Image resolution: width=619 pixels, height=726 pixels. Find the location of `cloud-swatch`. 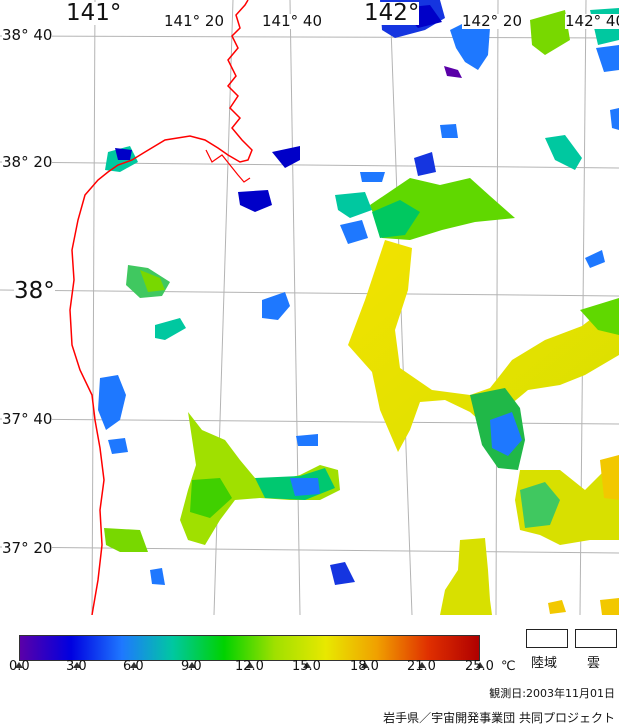

cloud-swatch is located at coordinates (596, 638).